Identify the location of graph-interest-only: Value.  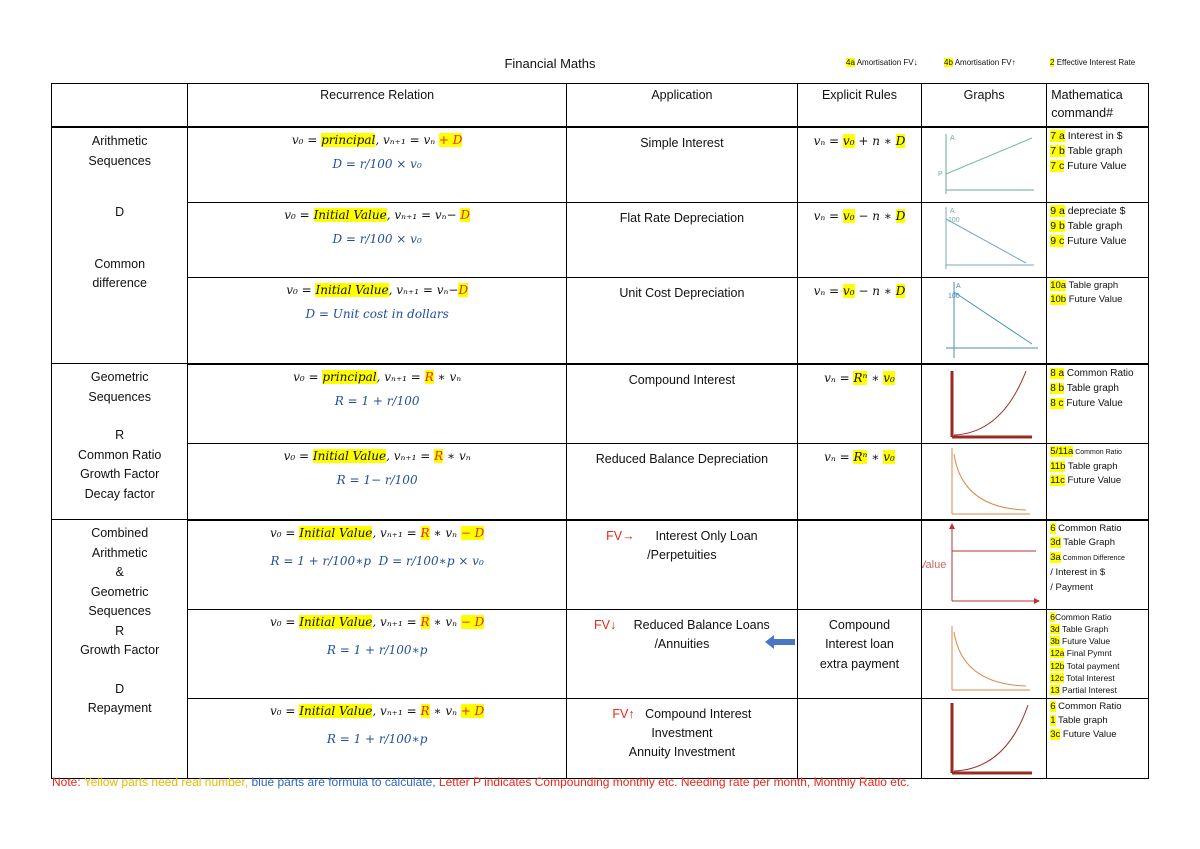
(984, 564).